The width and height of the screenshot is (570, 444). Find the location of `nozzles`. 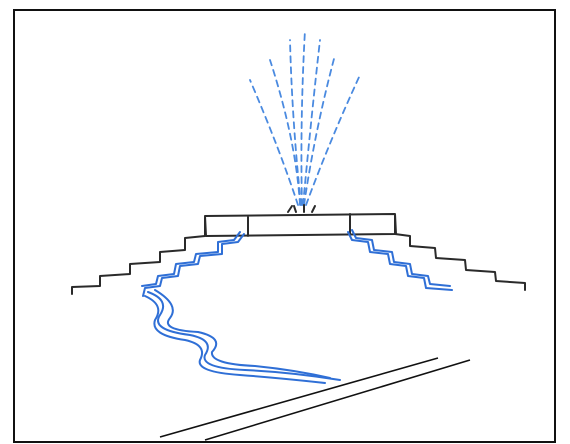

nozzles is located at coordinates (301, 208).